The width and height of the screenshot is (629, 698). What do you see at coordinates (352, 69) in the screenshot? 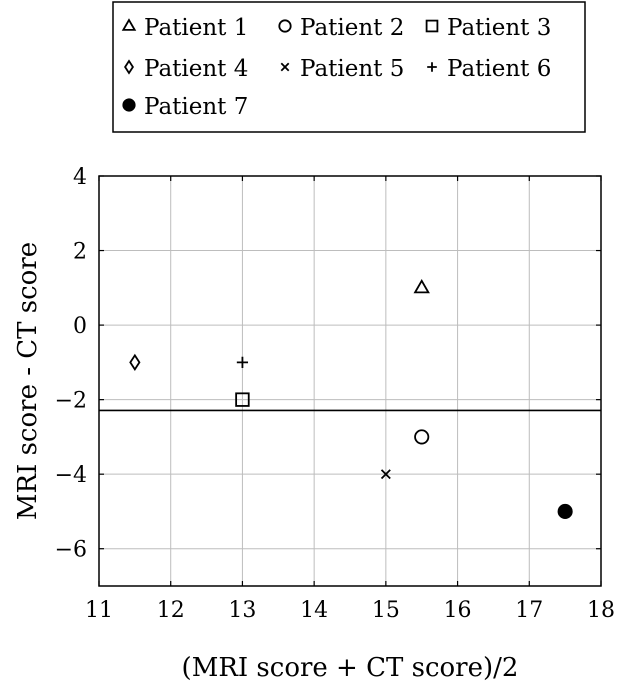
I see `legend-label: Patient 5` at bounding box center [352, 69].